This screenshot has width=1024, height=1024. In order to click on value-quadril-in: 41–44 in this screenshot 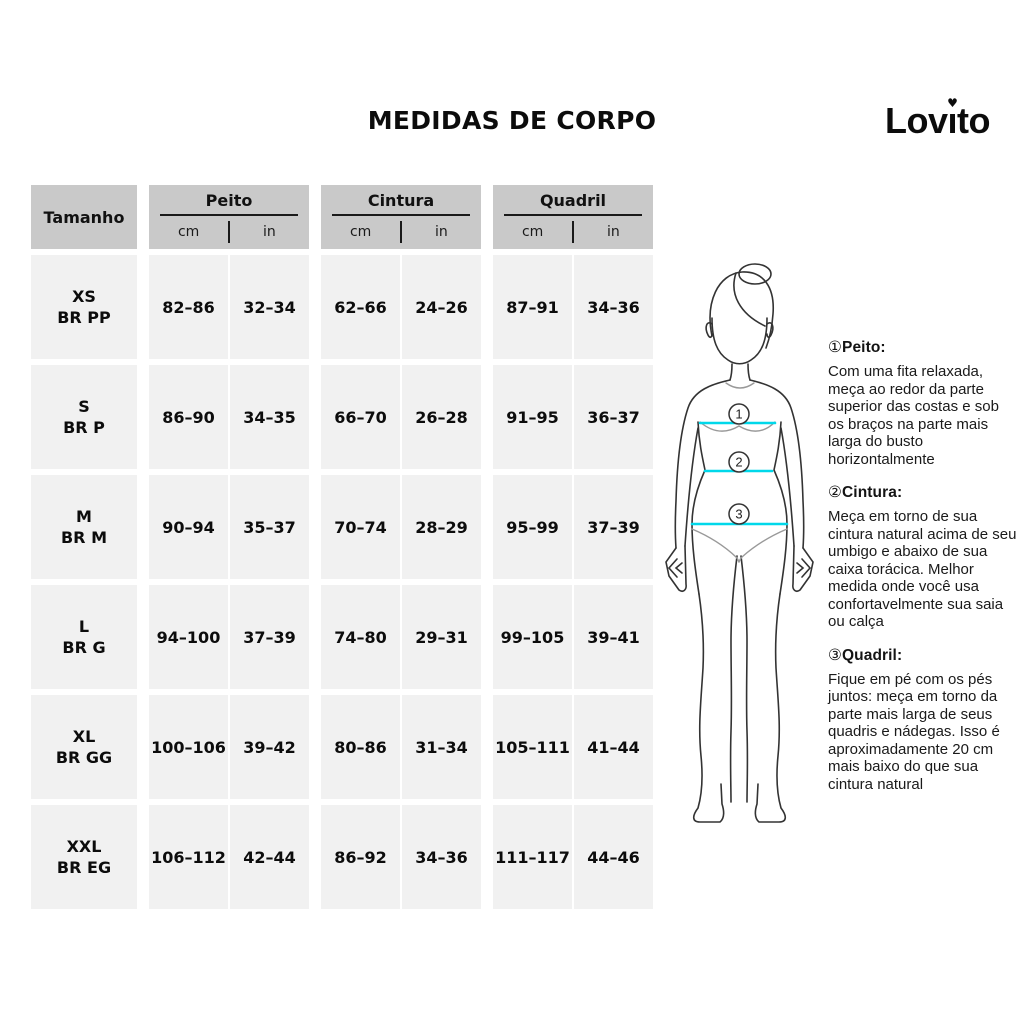, I will do `click(613, 747)`.